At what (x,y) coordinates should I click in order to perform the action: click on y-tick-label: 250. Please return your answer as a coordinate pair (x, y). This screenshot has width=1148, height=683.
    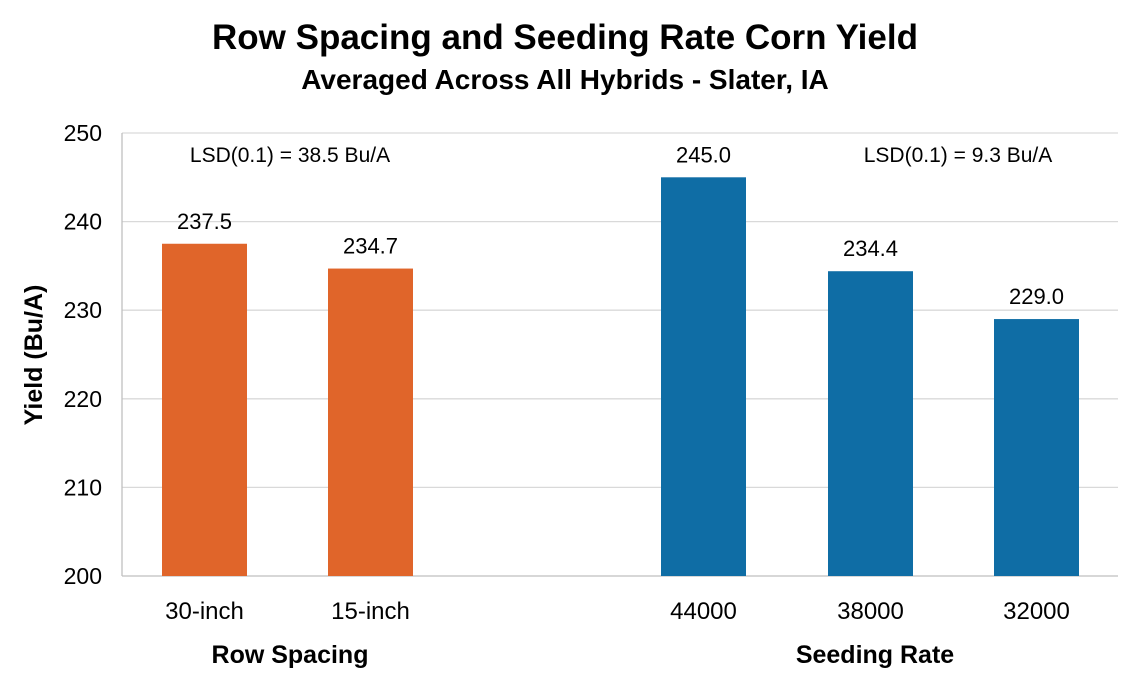
    Looking at the image, I should click on (83, 133).